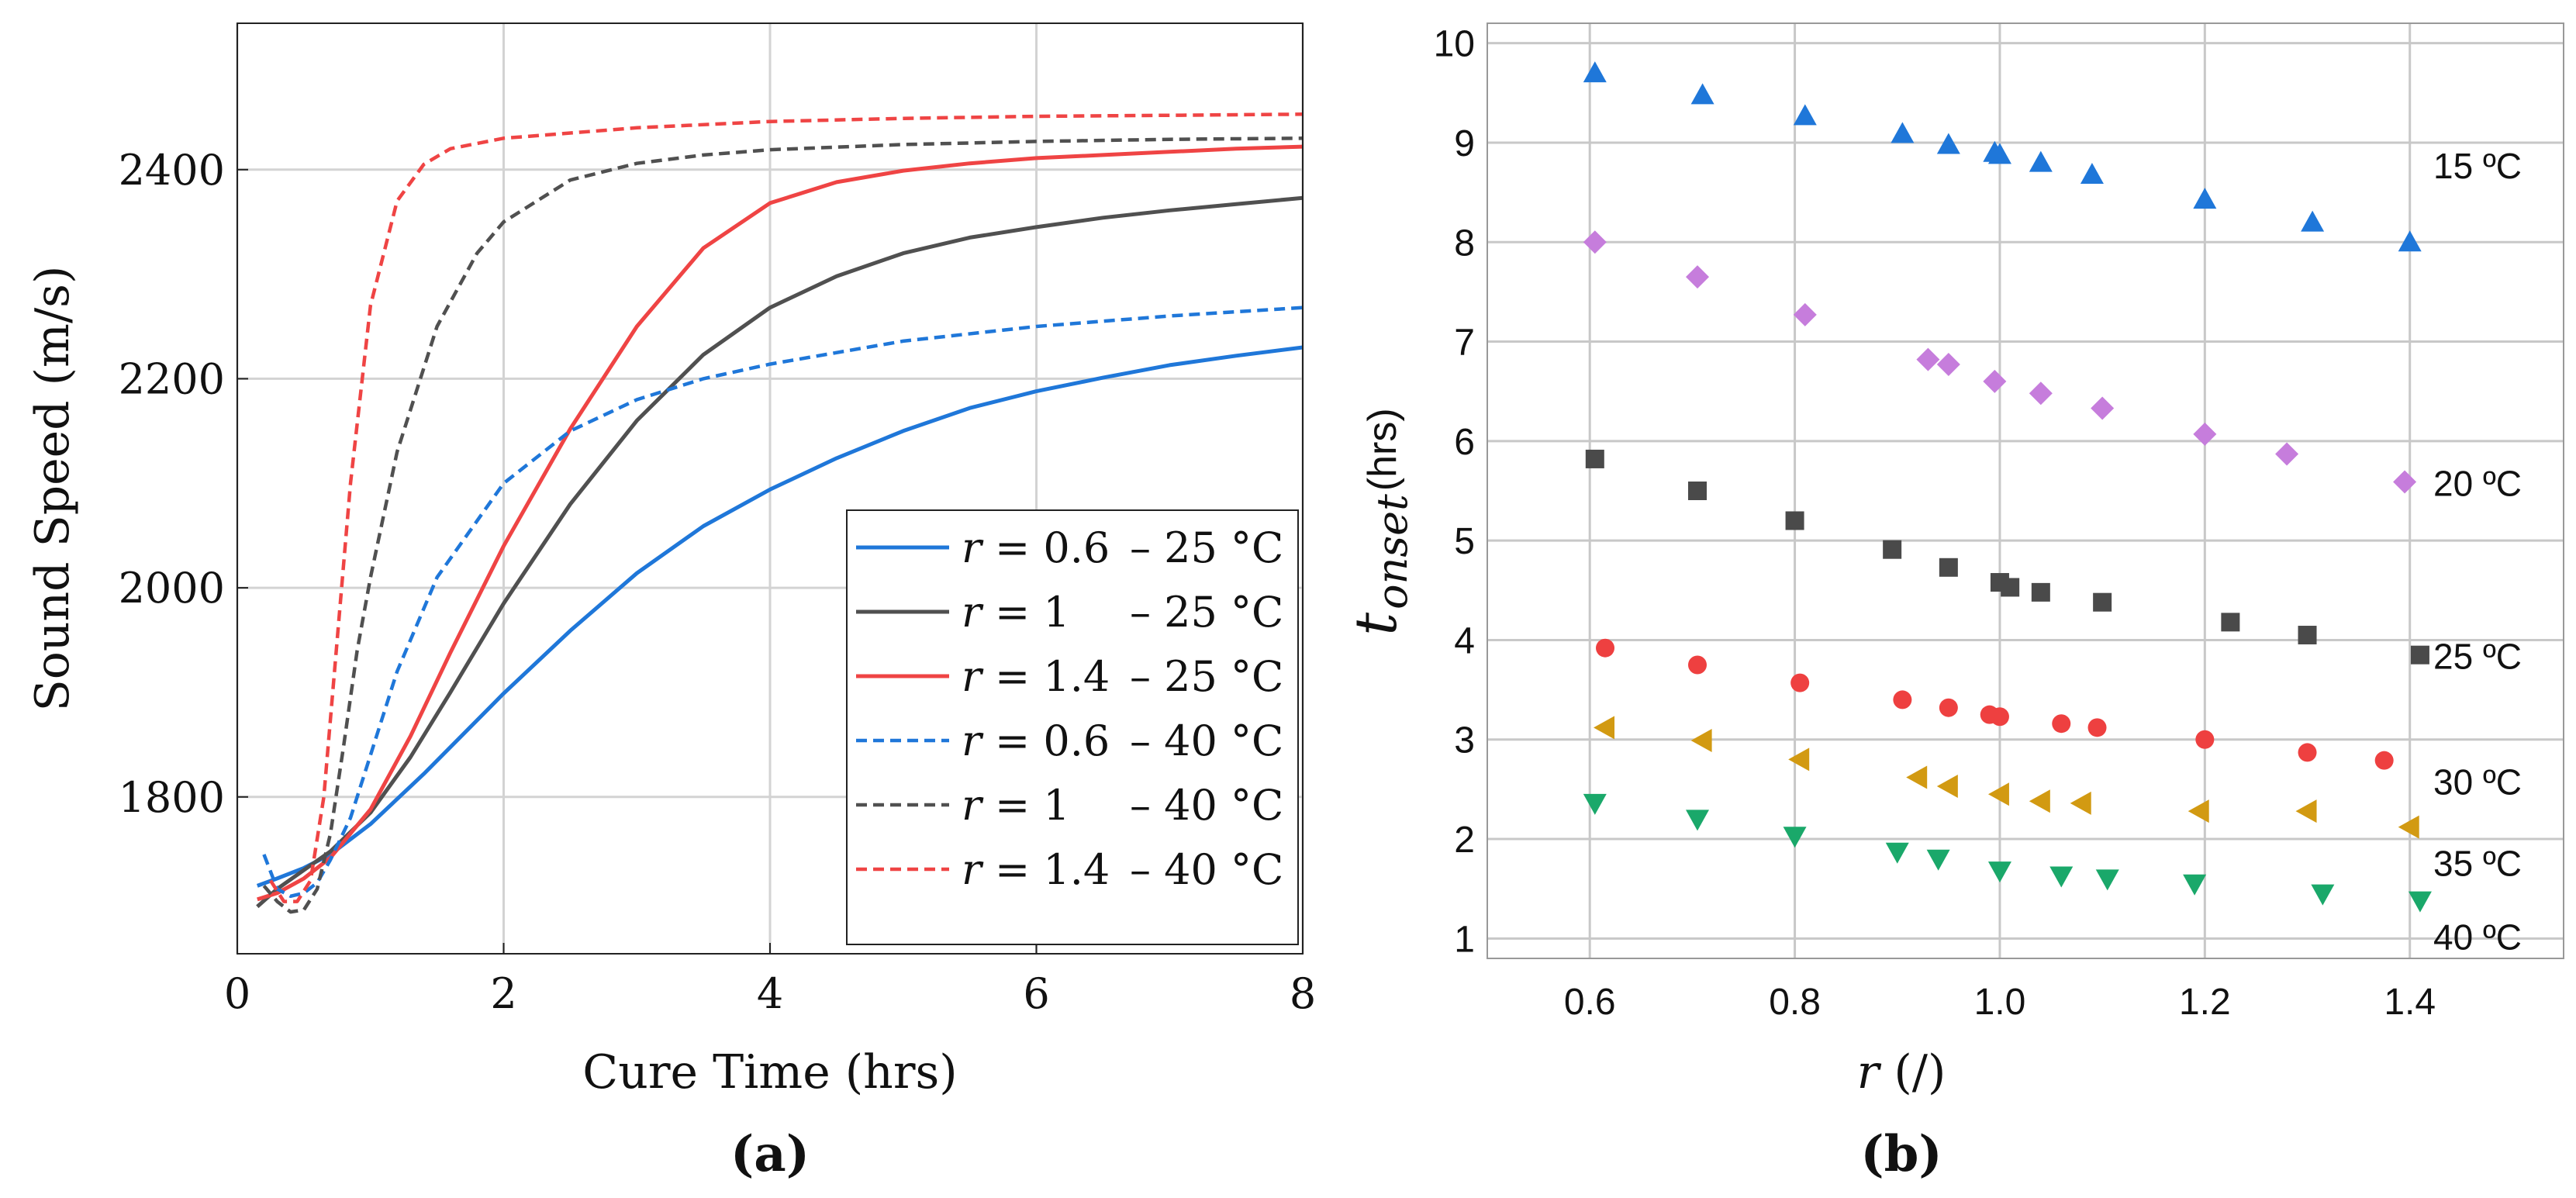 This screenshot has height=1198, width=2576. What do you see at coordinates (1303, 993) in the screenshot?
I see `x-tick-label: 8` at bounding box center [1303, 993].